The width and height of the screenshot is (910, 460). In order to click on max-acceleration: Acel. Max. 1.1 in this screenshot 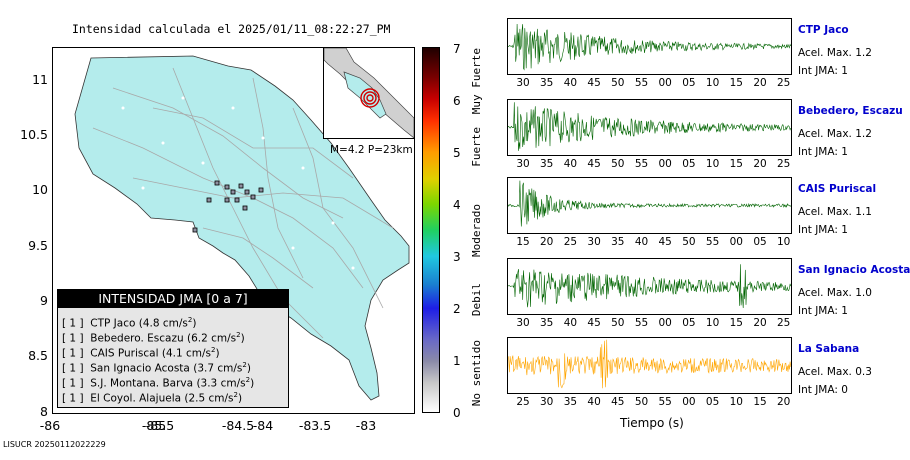, I will do `click(835, 212)`.